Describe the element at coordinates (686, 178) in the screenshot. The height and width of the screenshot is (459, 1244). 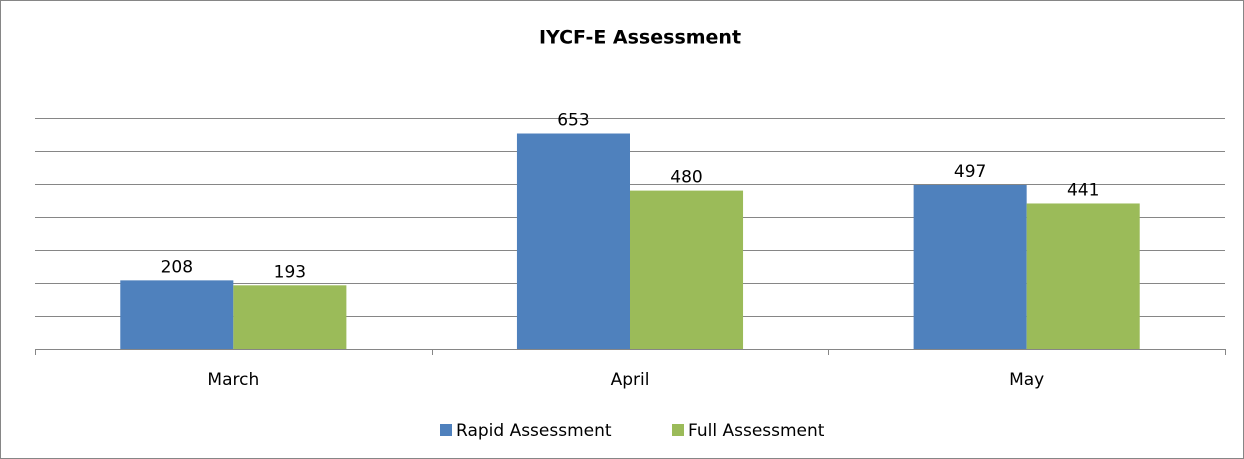
I see `data-label: 480` at that location.